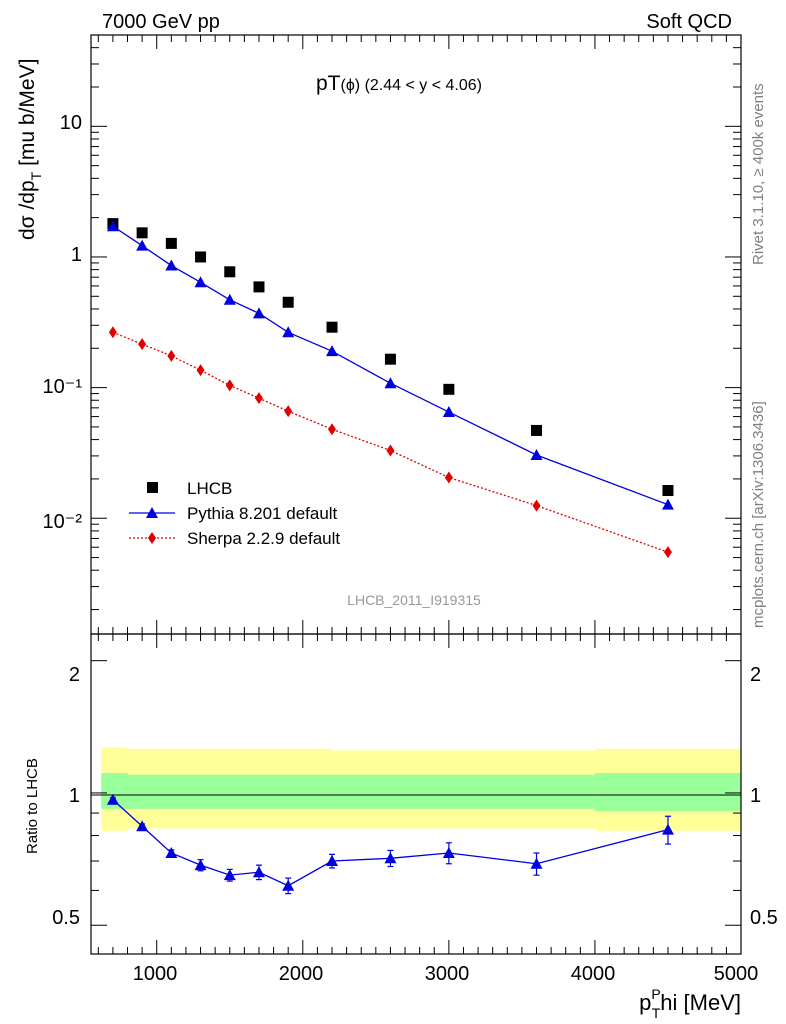 The width and height of the screenshot is (786, 1024). I want to click on xtick-label-2000: 2000, so click(301, 974).